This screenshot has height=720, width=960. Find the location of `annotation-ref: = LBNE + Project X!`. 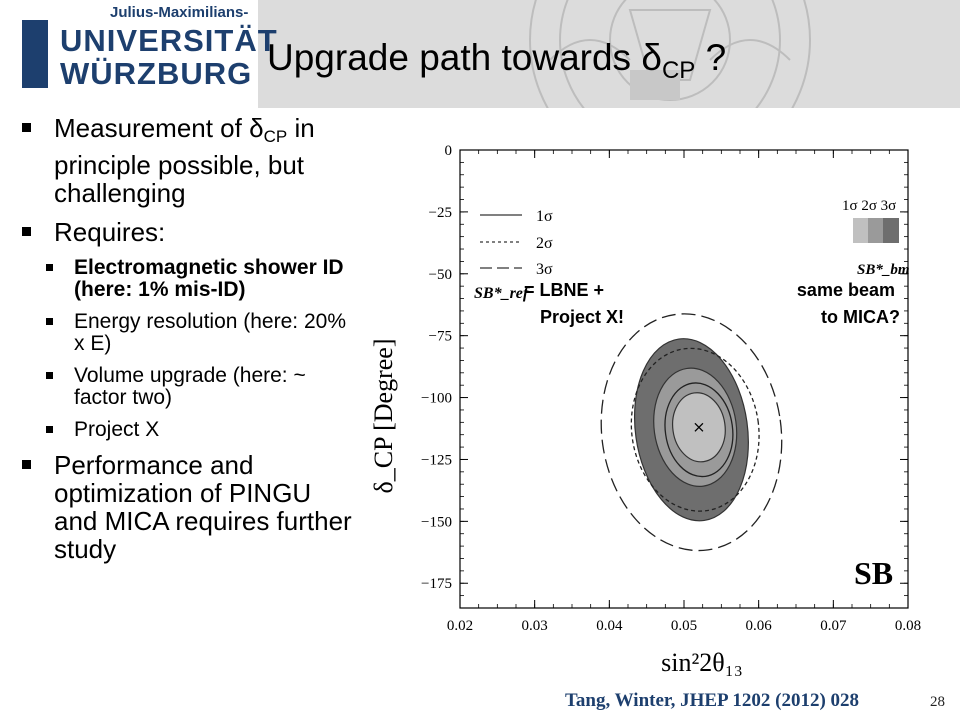

annotation-ref: = LBNE + Project X! is located at coordinates (574, 303).